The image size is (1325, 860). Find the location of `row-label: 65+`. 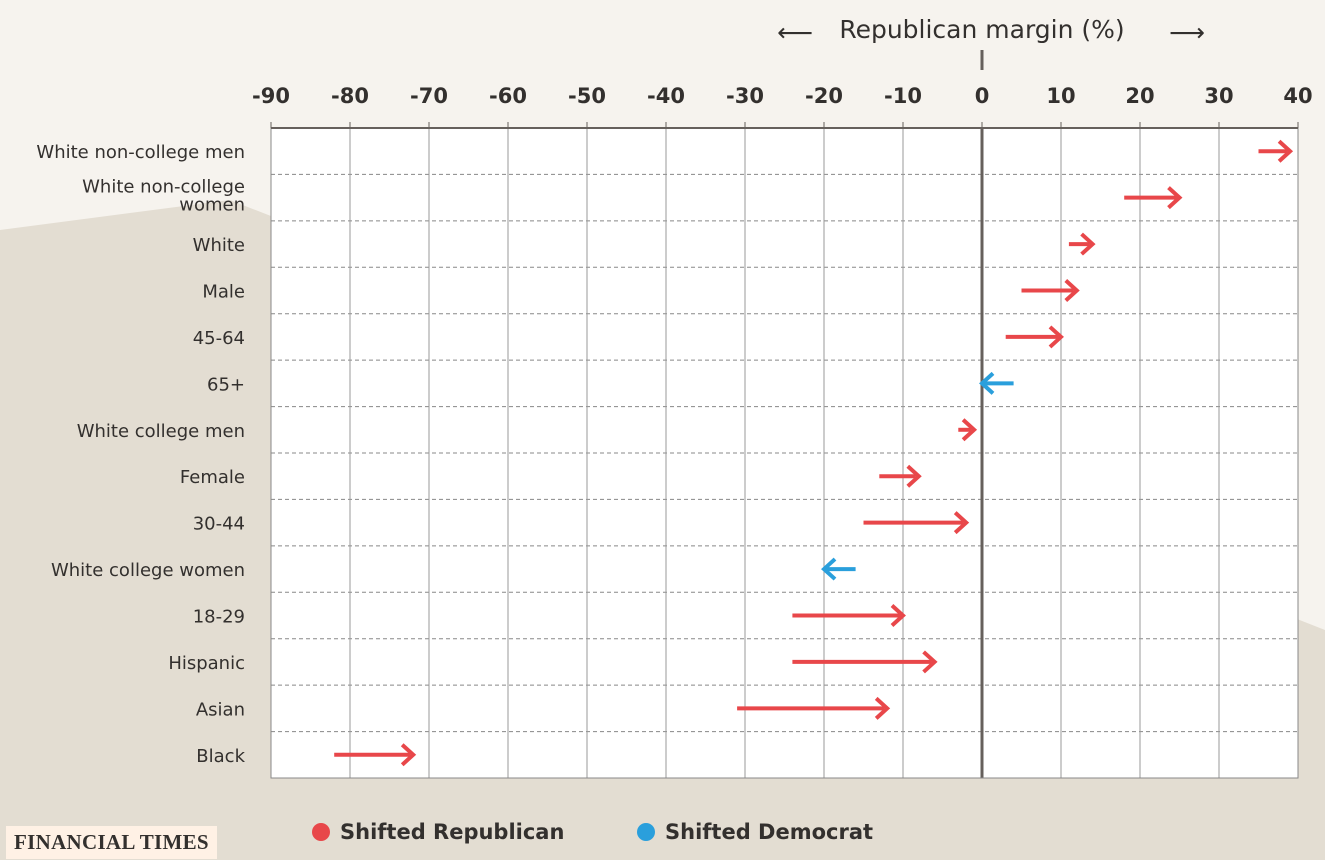

row-label: 65+ is located at coordinates (226, 384).